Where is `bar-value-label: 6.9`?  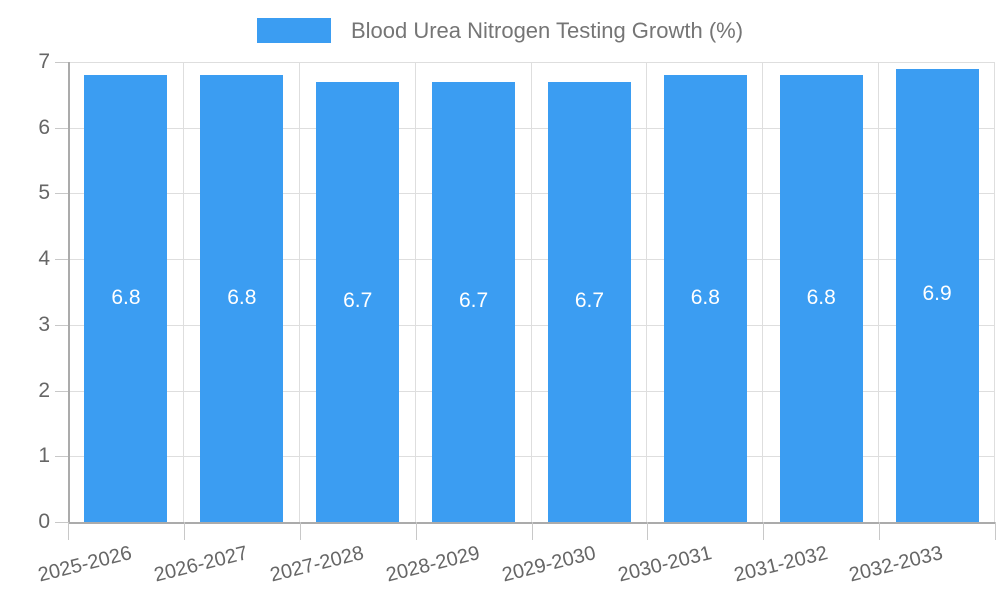
bar-value-label: 6.9 is located at coordinates (937, 294).